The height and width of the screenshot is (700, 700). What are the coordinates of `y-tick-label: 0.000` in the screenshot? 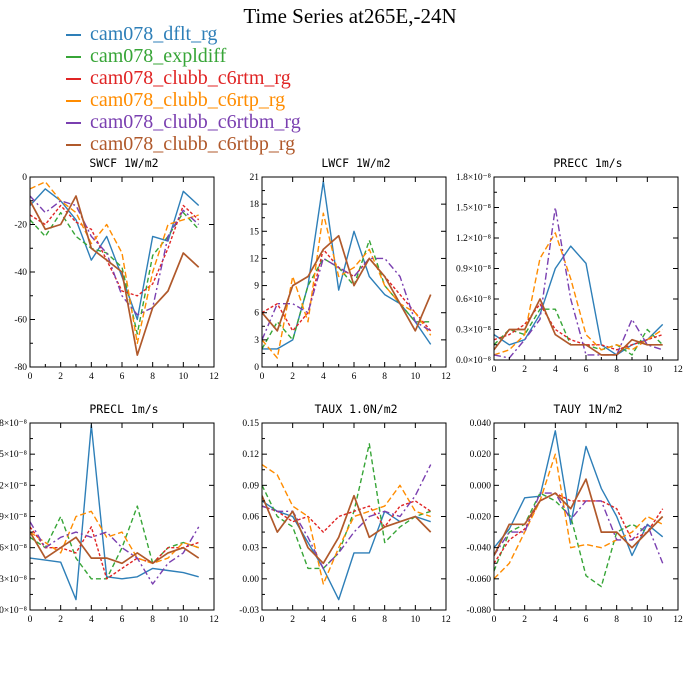 It's located at (481, 486).